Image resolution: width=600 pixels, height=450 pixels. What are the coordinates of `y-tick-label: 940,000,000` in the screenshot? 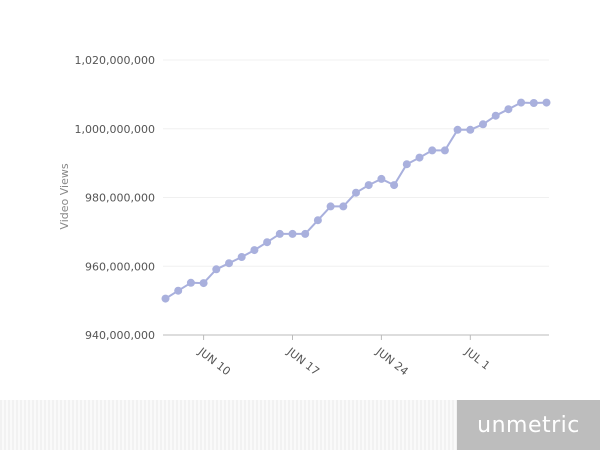 It's located at (120, 335).